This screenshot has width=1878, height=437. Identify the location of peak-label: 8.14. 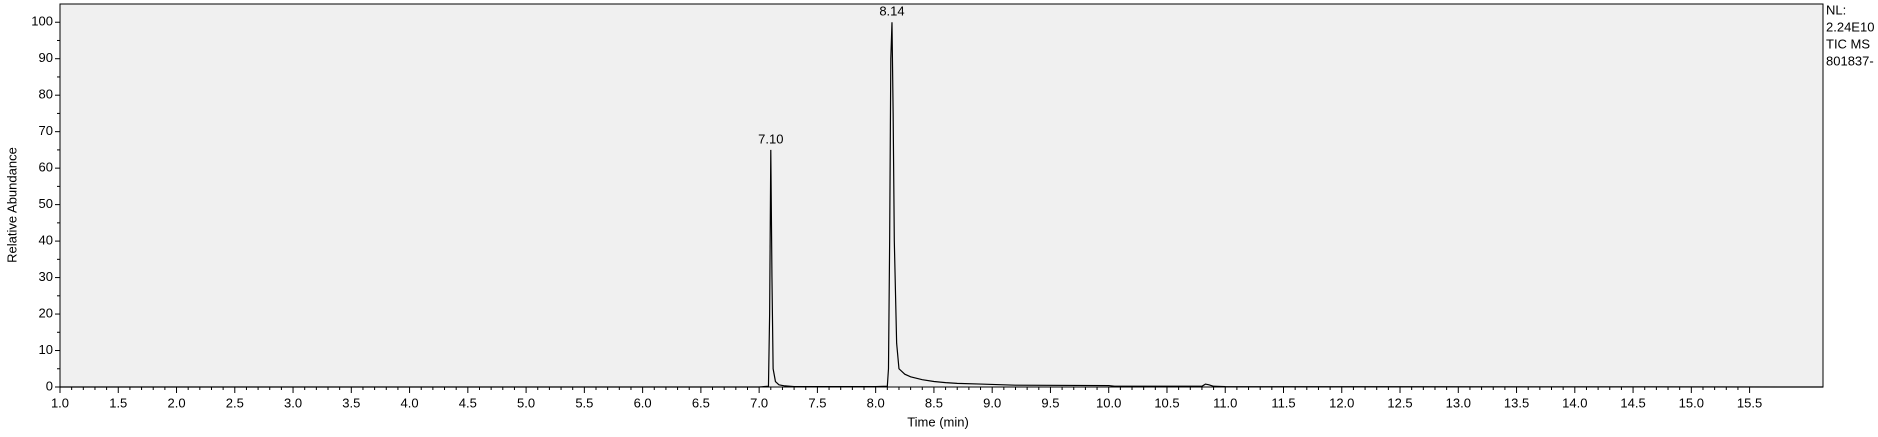
(891, 11).